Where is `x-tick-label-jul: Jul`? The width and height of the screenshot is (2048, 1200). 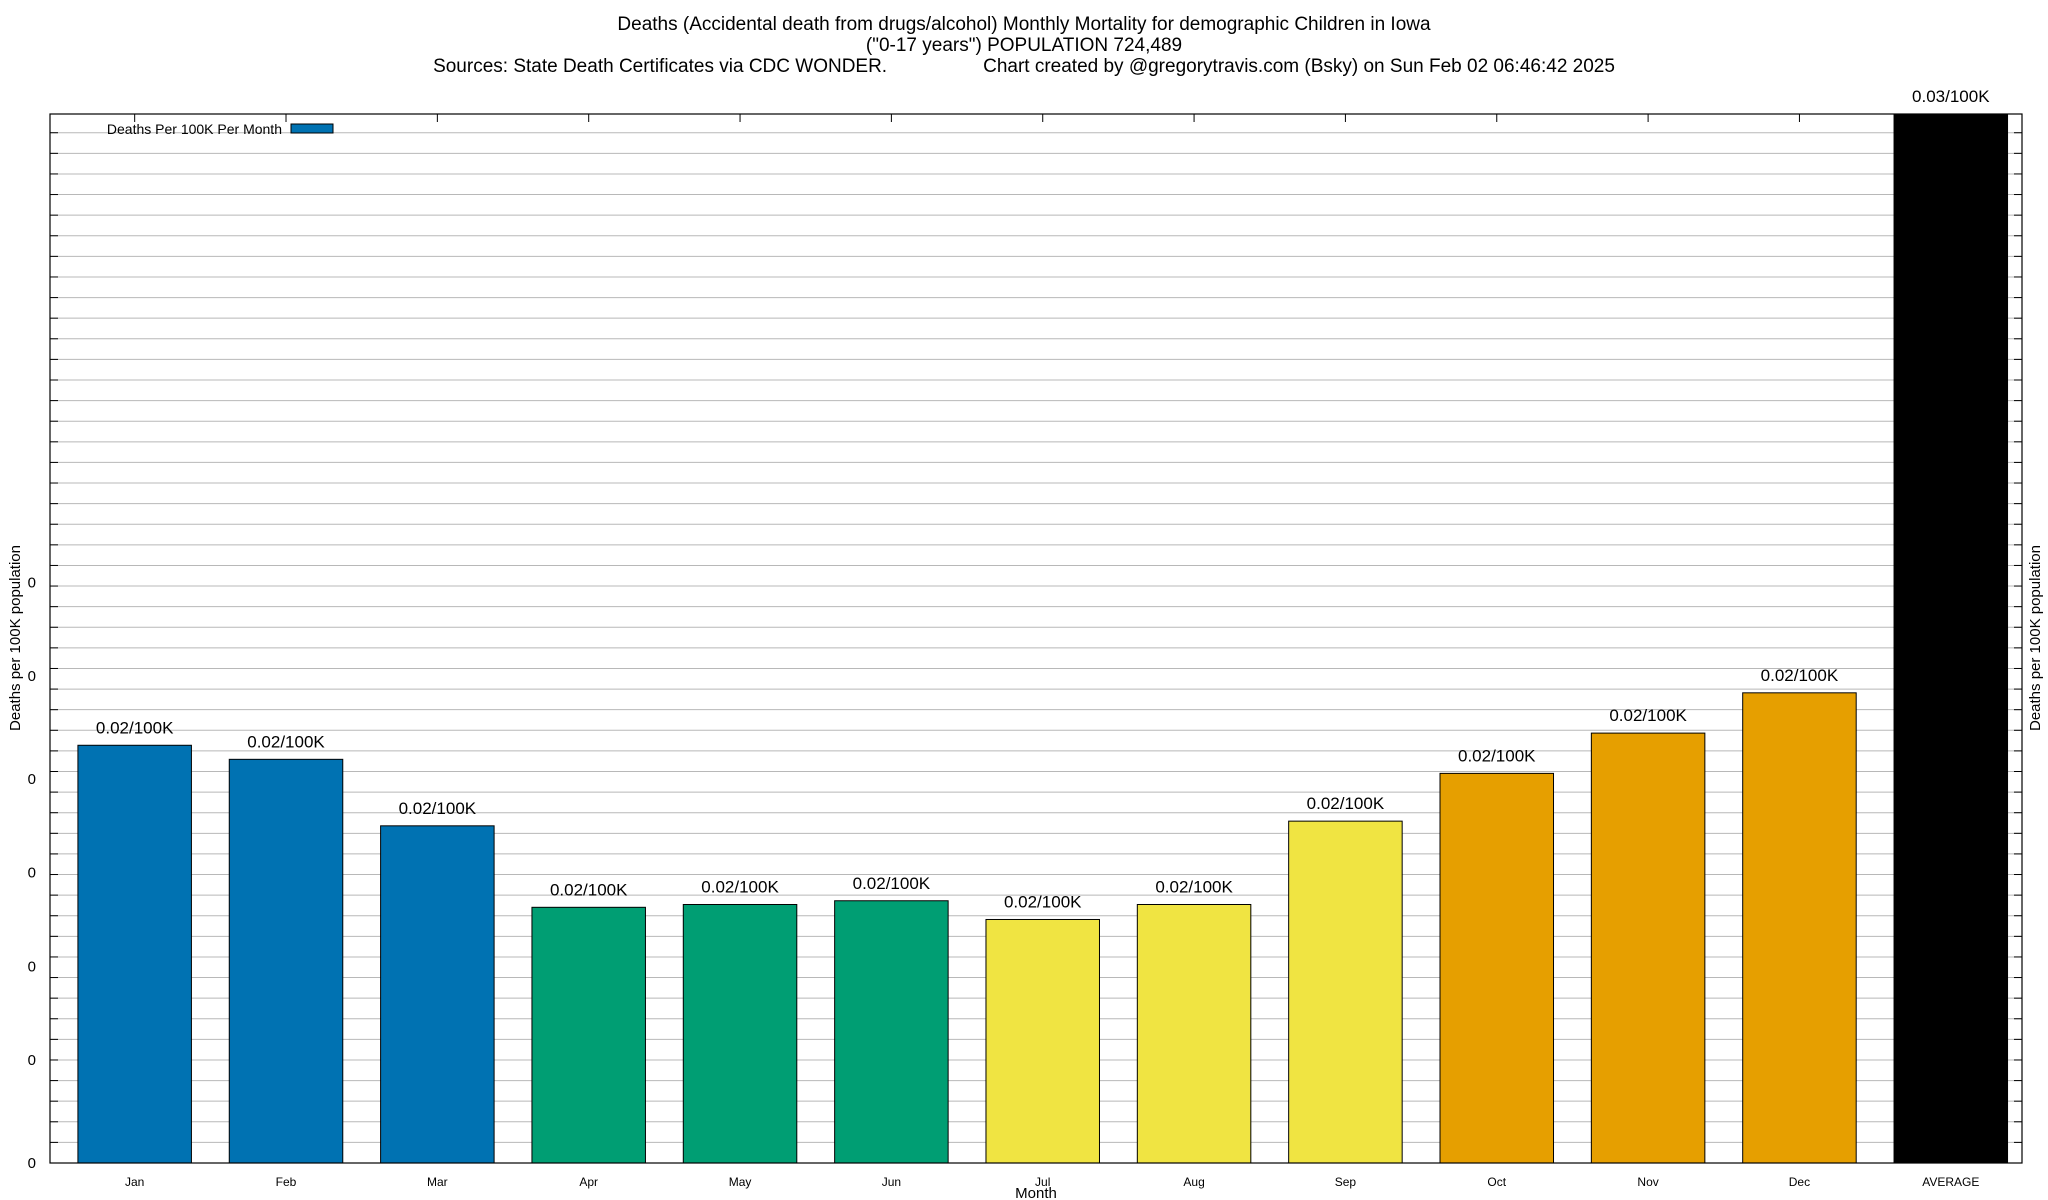 x-tick-label-jul: Jul is located at coordinates (1042, 1182).